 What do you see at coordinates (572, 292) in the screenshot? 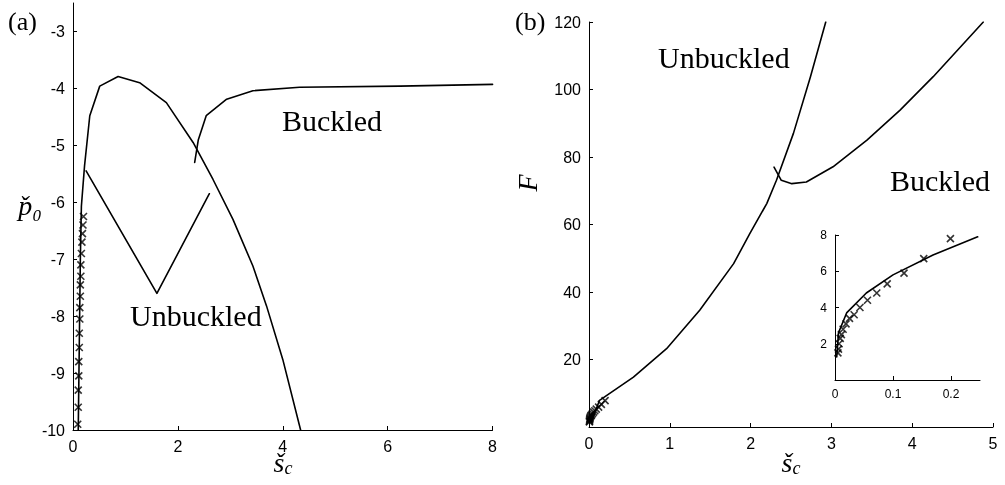
I see `y-tick-label: 40` at bounding box center [572, 292].